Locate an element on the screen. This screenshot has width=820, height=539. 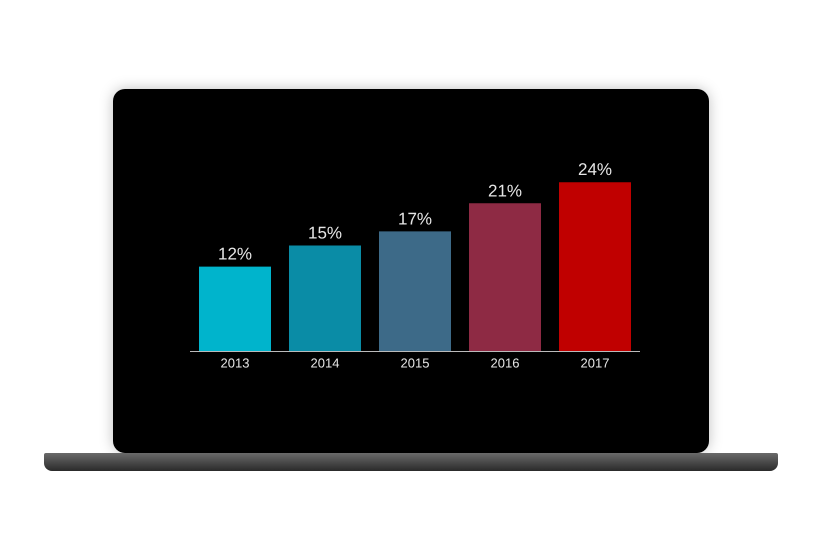
x-tick-label: 2013 is located at coordinates (235, 363).